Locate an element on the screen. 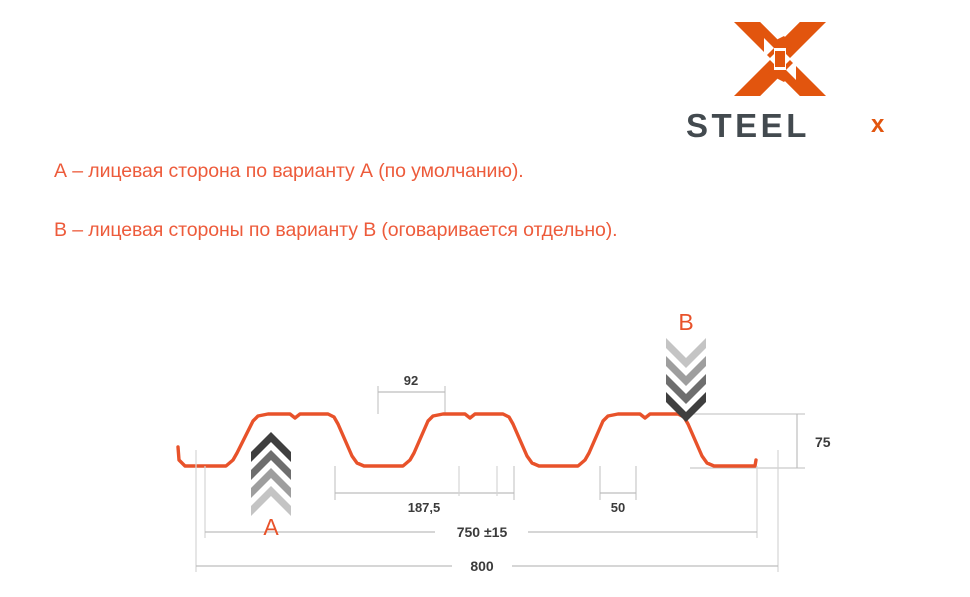 This screenshot has height=597, width=970. steelx-wordmark: STEEL x is located at coordinates (785, 125).